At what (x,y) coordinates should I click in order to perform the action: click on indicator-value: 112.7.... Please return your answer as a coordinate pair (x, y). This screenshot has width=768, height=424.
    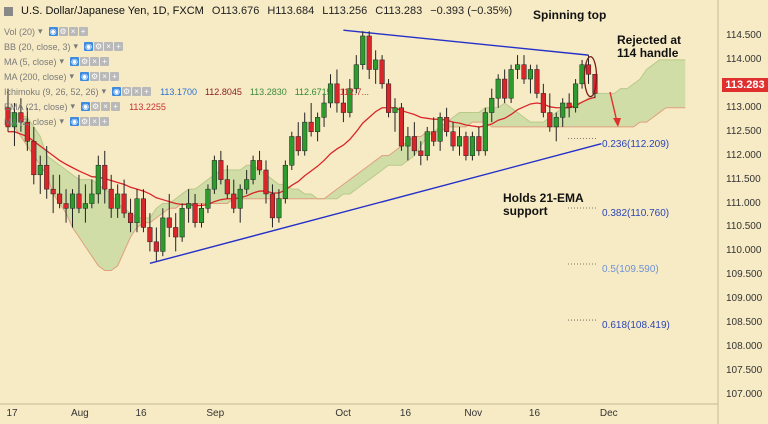
    Looking at the image, I should click on (354, 91).